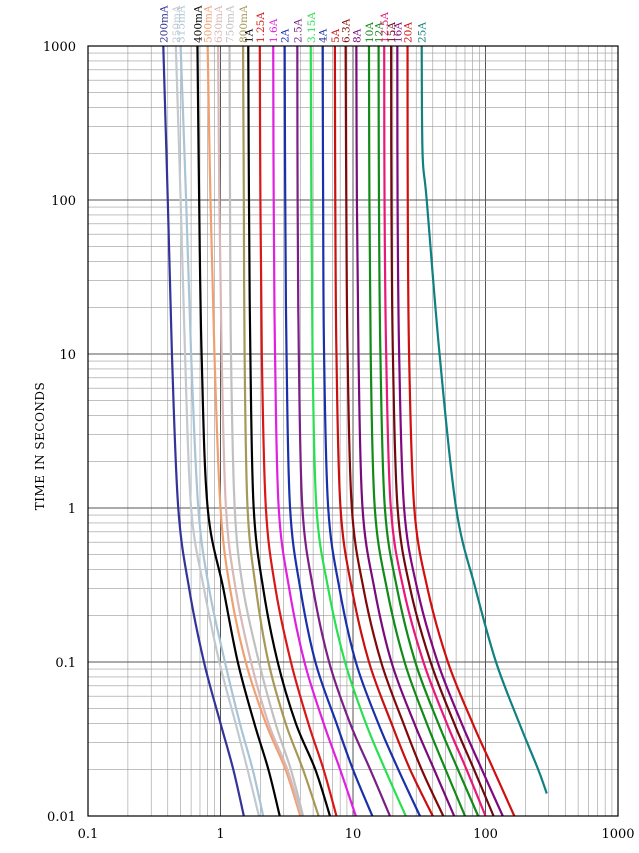 The width and height of the screenshot is (639, 853). Describe the element at coordinates (72, 509) in the screenshot. I see `y-tick-label: 1` at that location.